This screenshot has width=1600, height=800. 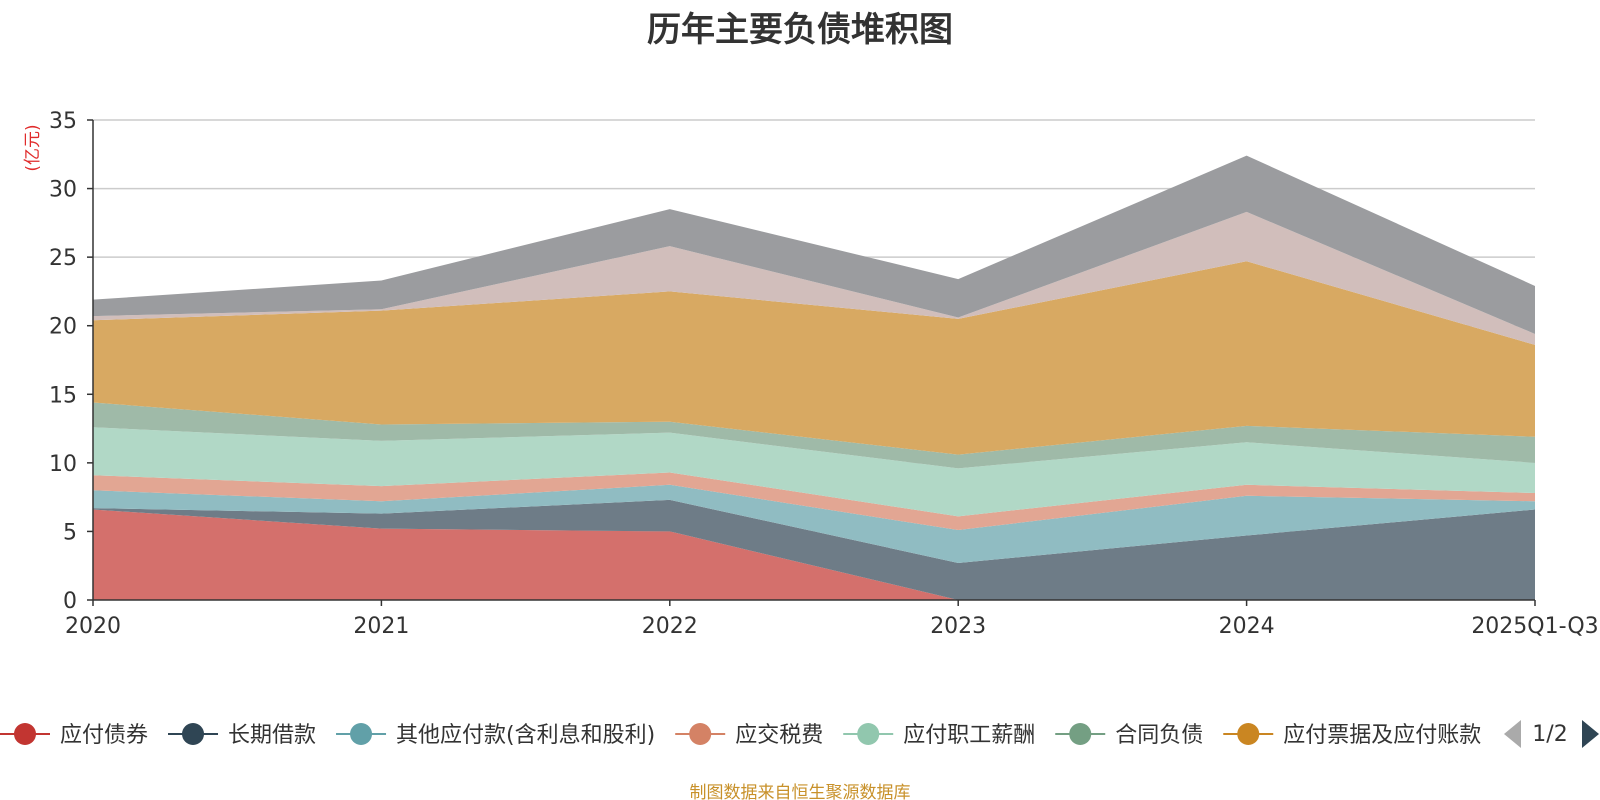 I want to click on x-tick-label: 2025Q1-Q3, so click(x=1534, y=626).